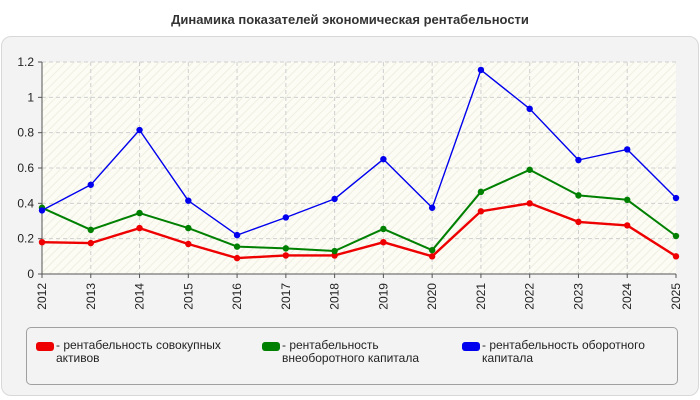 The height and width of the screenshot is (400, 700). I want to click on legend-item-noncurrent-capital: - рентабельность внеоборотного капитала, so click(359, 352).